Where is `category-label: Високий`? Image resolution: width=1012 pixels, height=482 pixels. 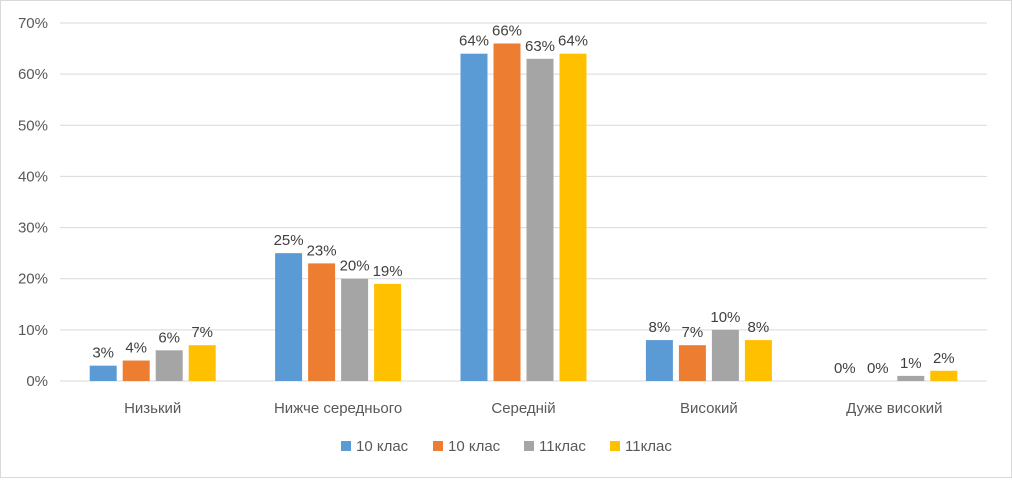
category-label: Високий is located at coordinates (709, 408).